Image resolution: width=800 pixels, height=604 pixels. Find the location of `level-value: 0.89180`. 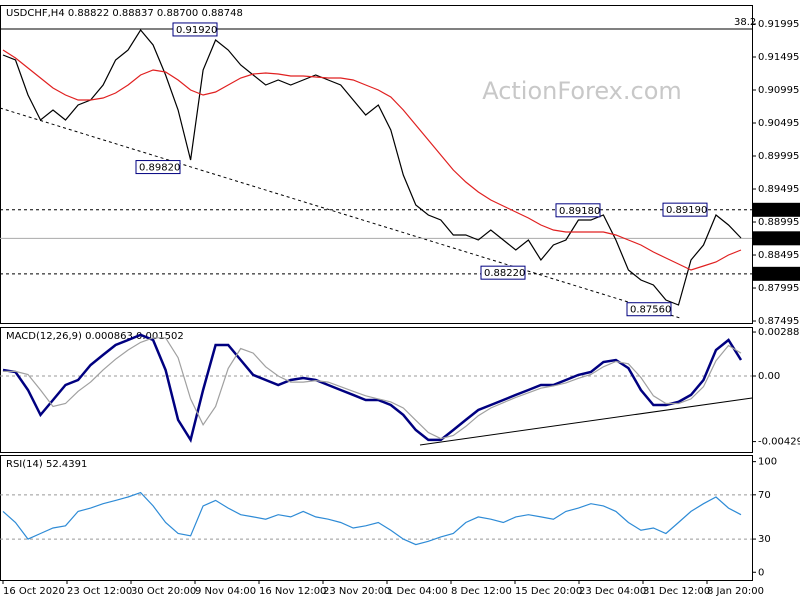

level-value: 0.89180 is located at coordinates (777, 210).